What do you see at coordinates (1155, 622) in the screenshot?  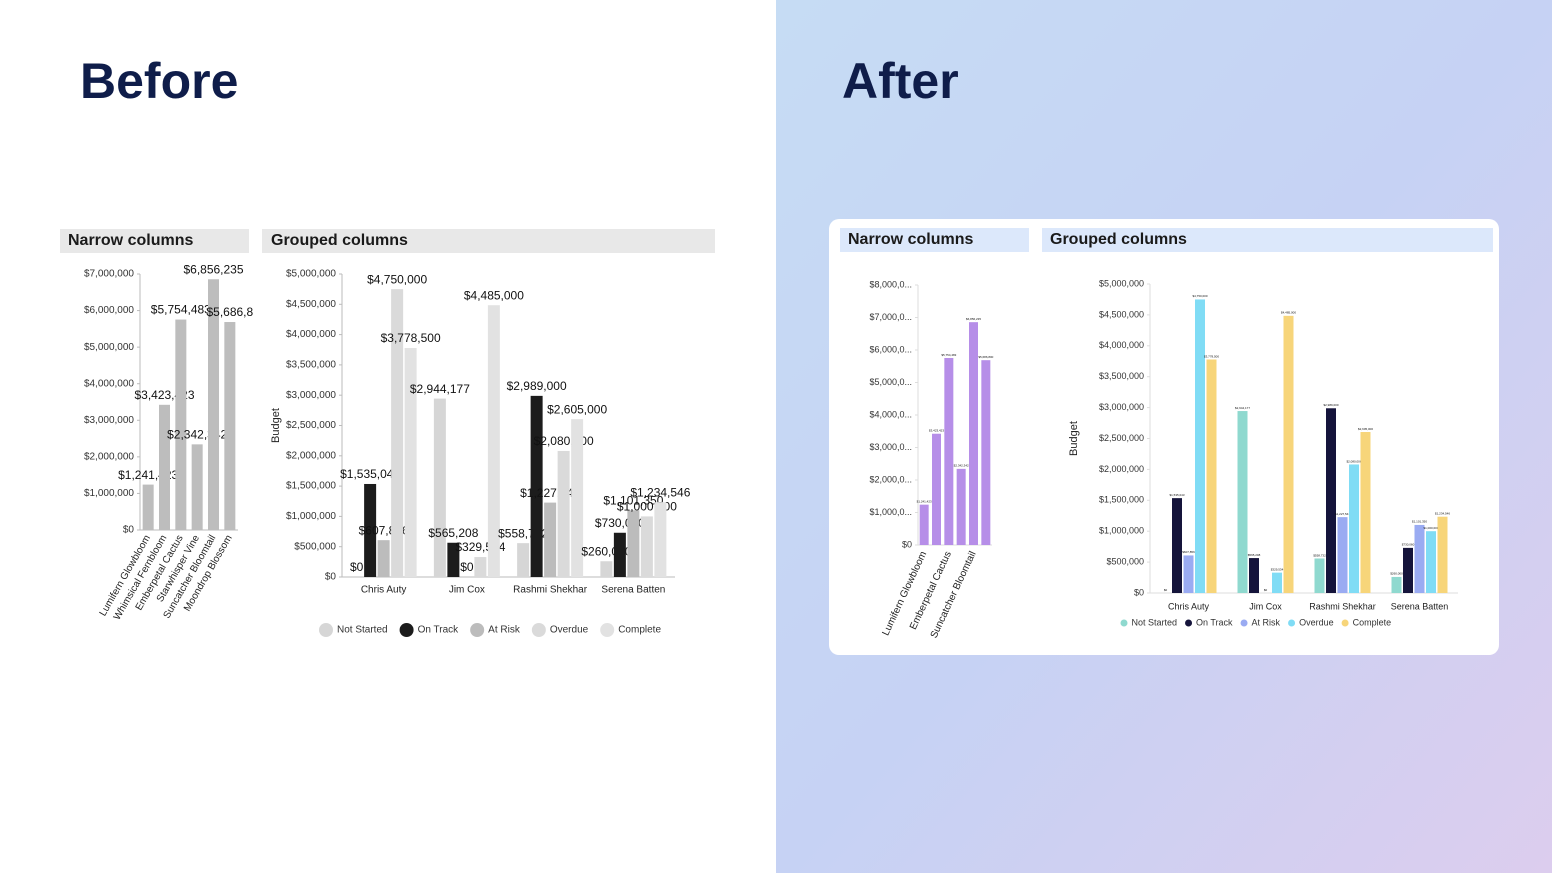 I see `legend-label: Not Started` at bounding box center [1155, 622].